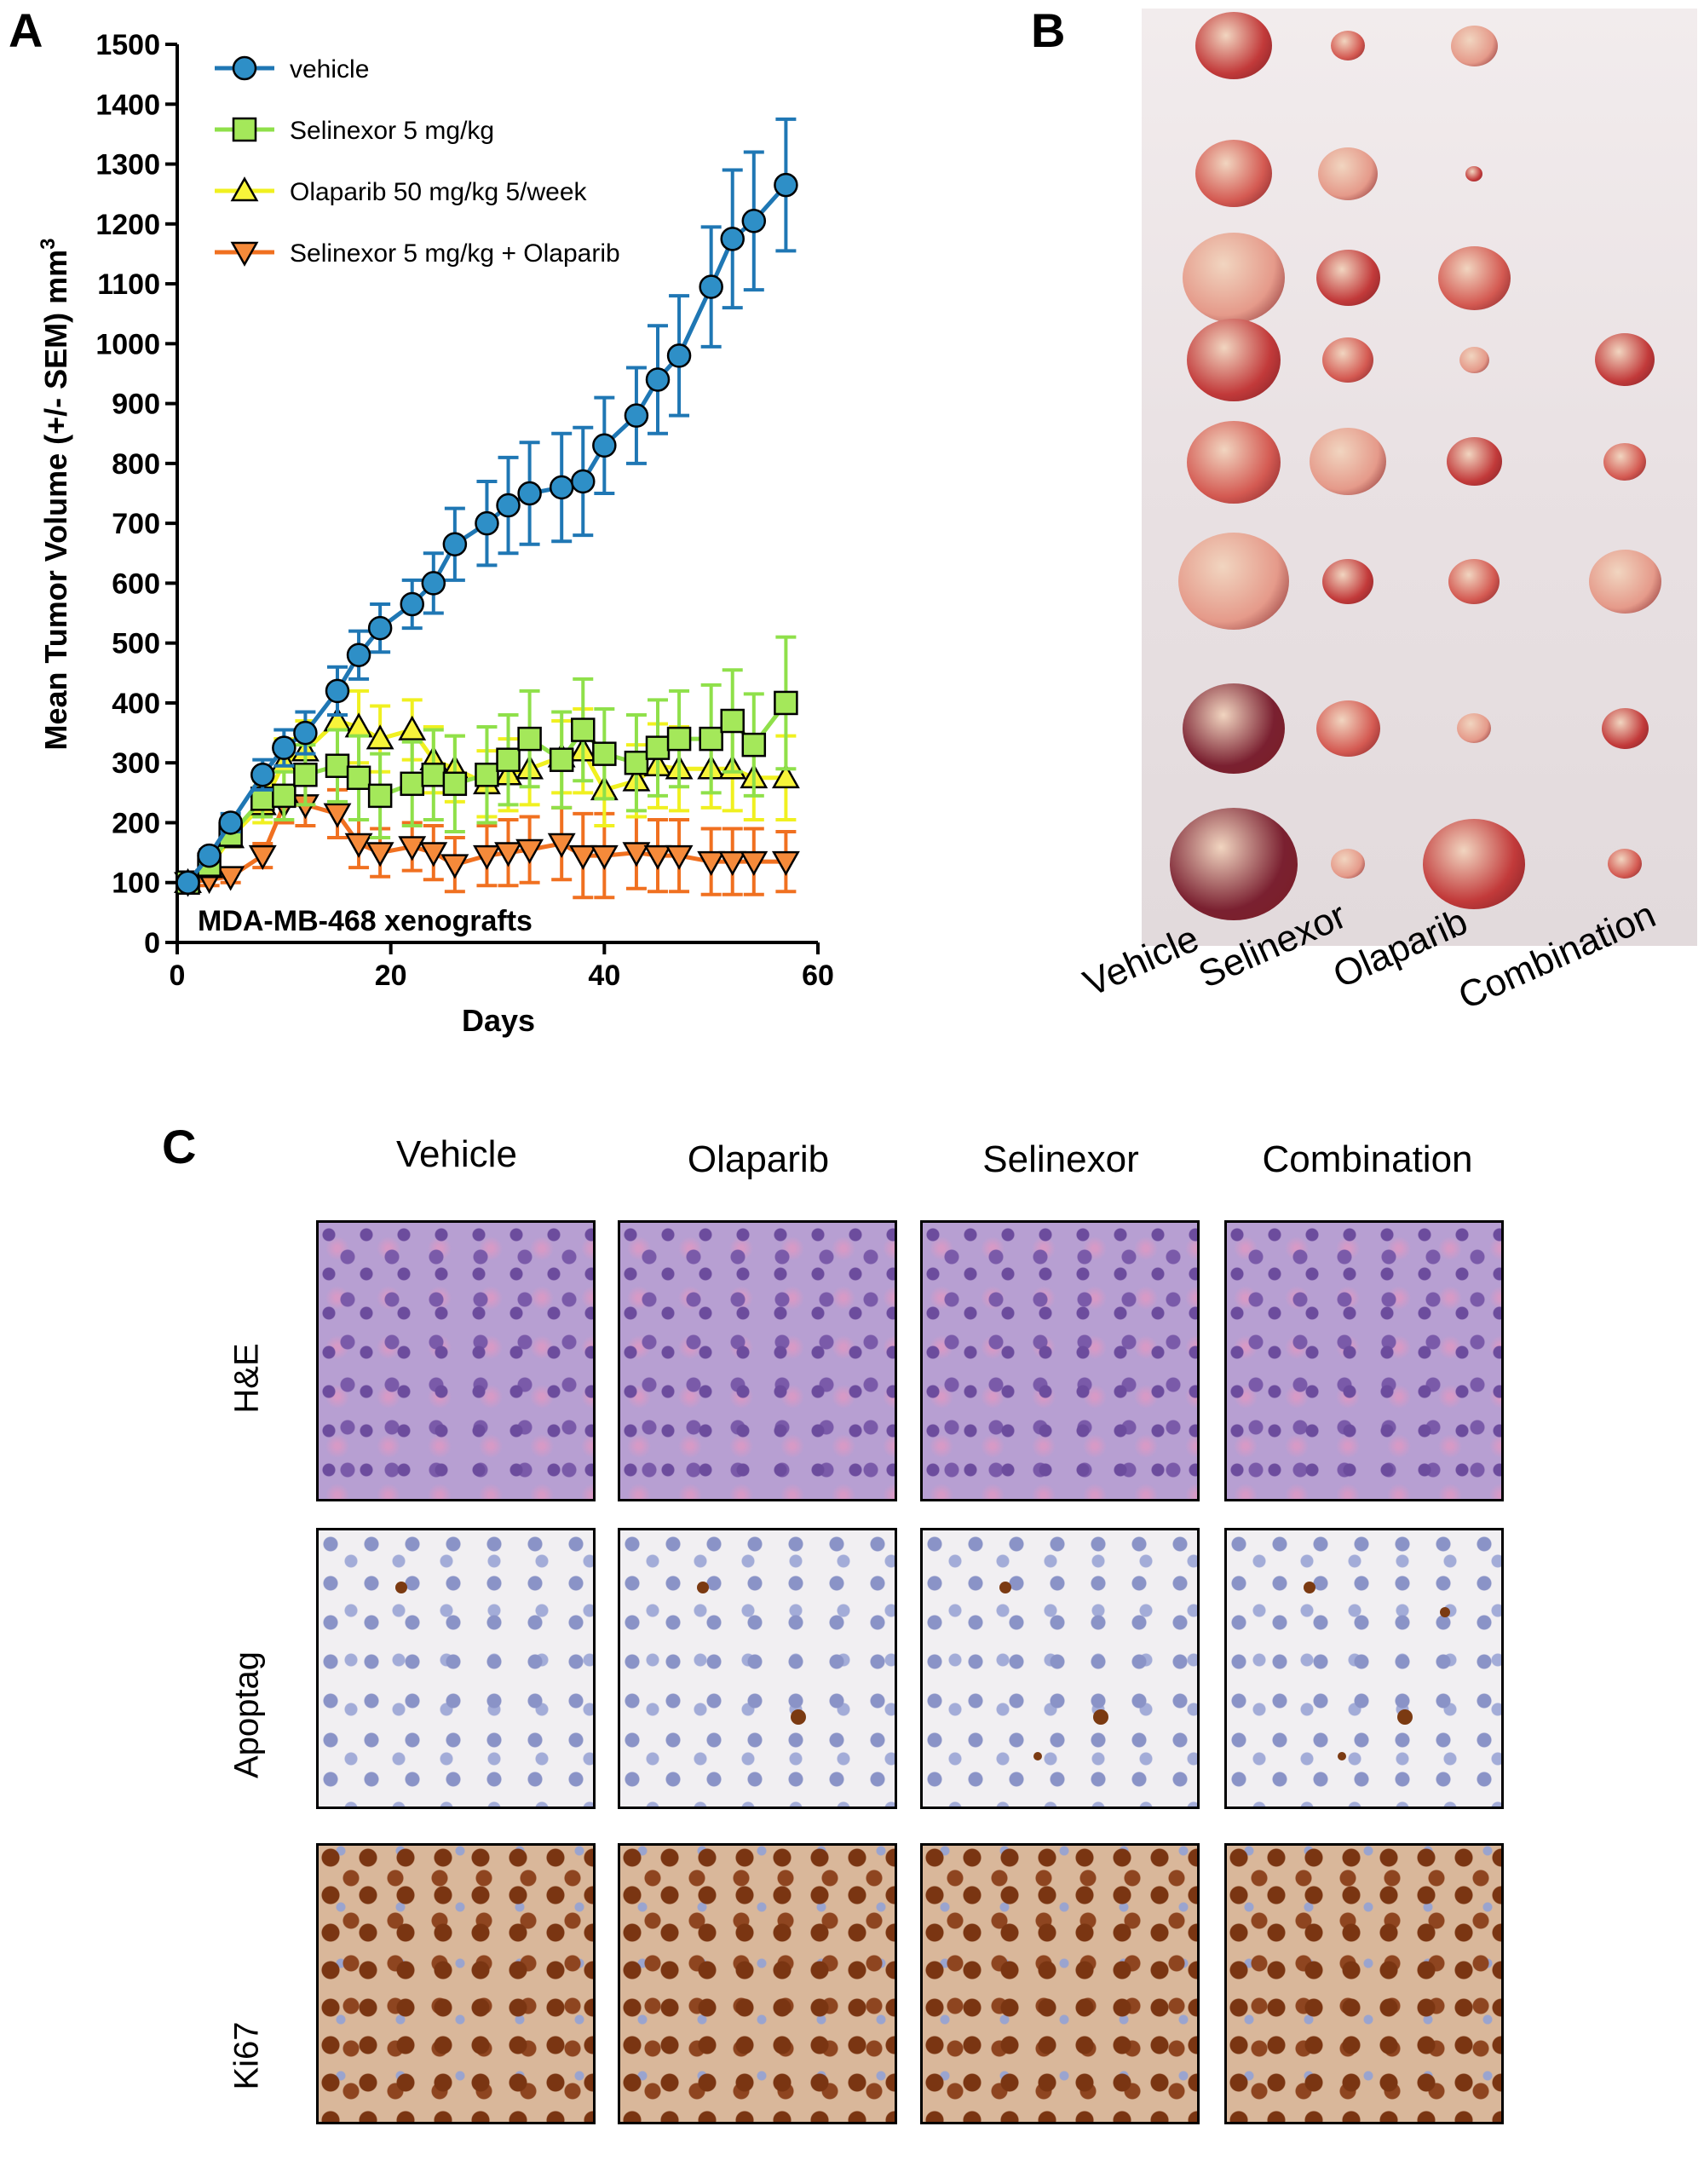 The width and height of the screenshot is (1704, 2184). Describe the element at coordinates (152, 943) in the screenshot. I see `y-tick-label: 0` at that location.